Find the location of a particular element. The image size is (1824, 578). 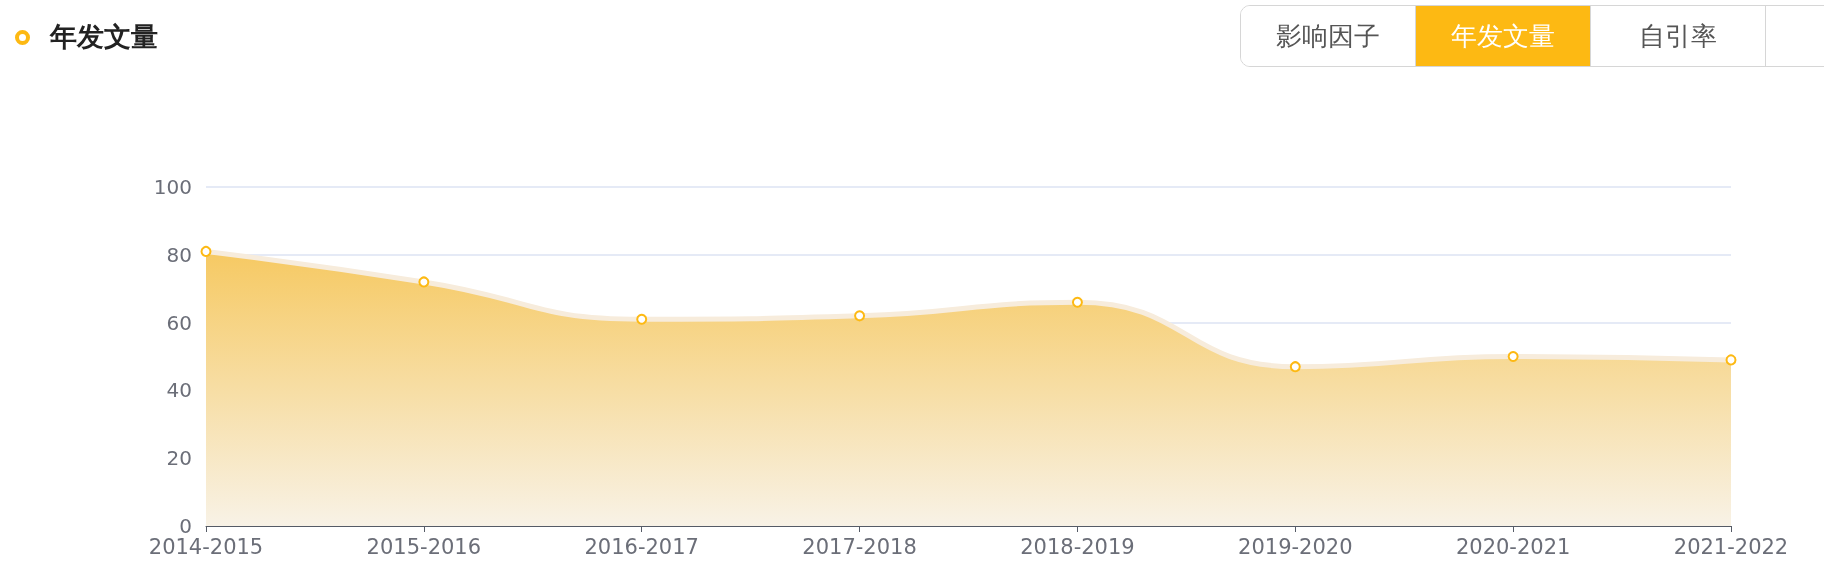

x-tick-label: 2016-2017 is located at coordinates (641, 546).